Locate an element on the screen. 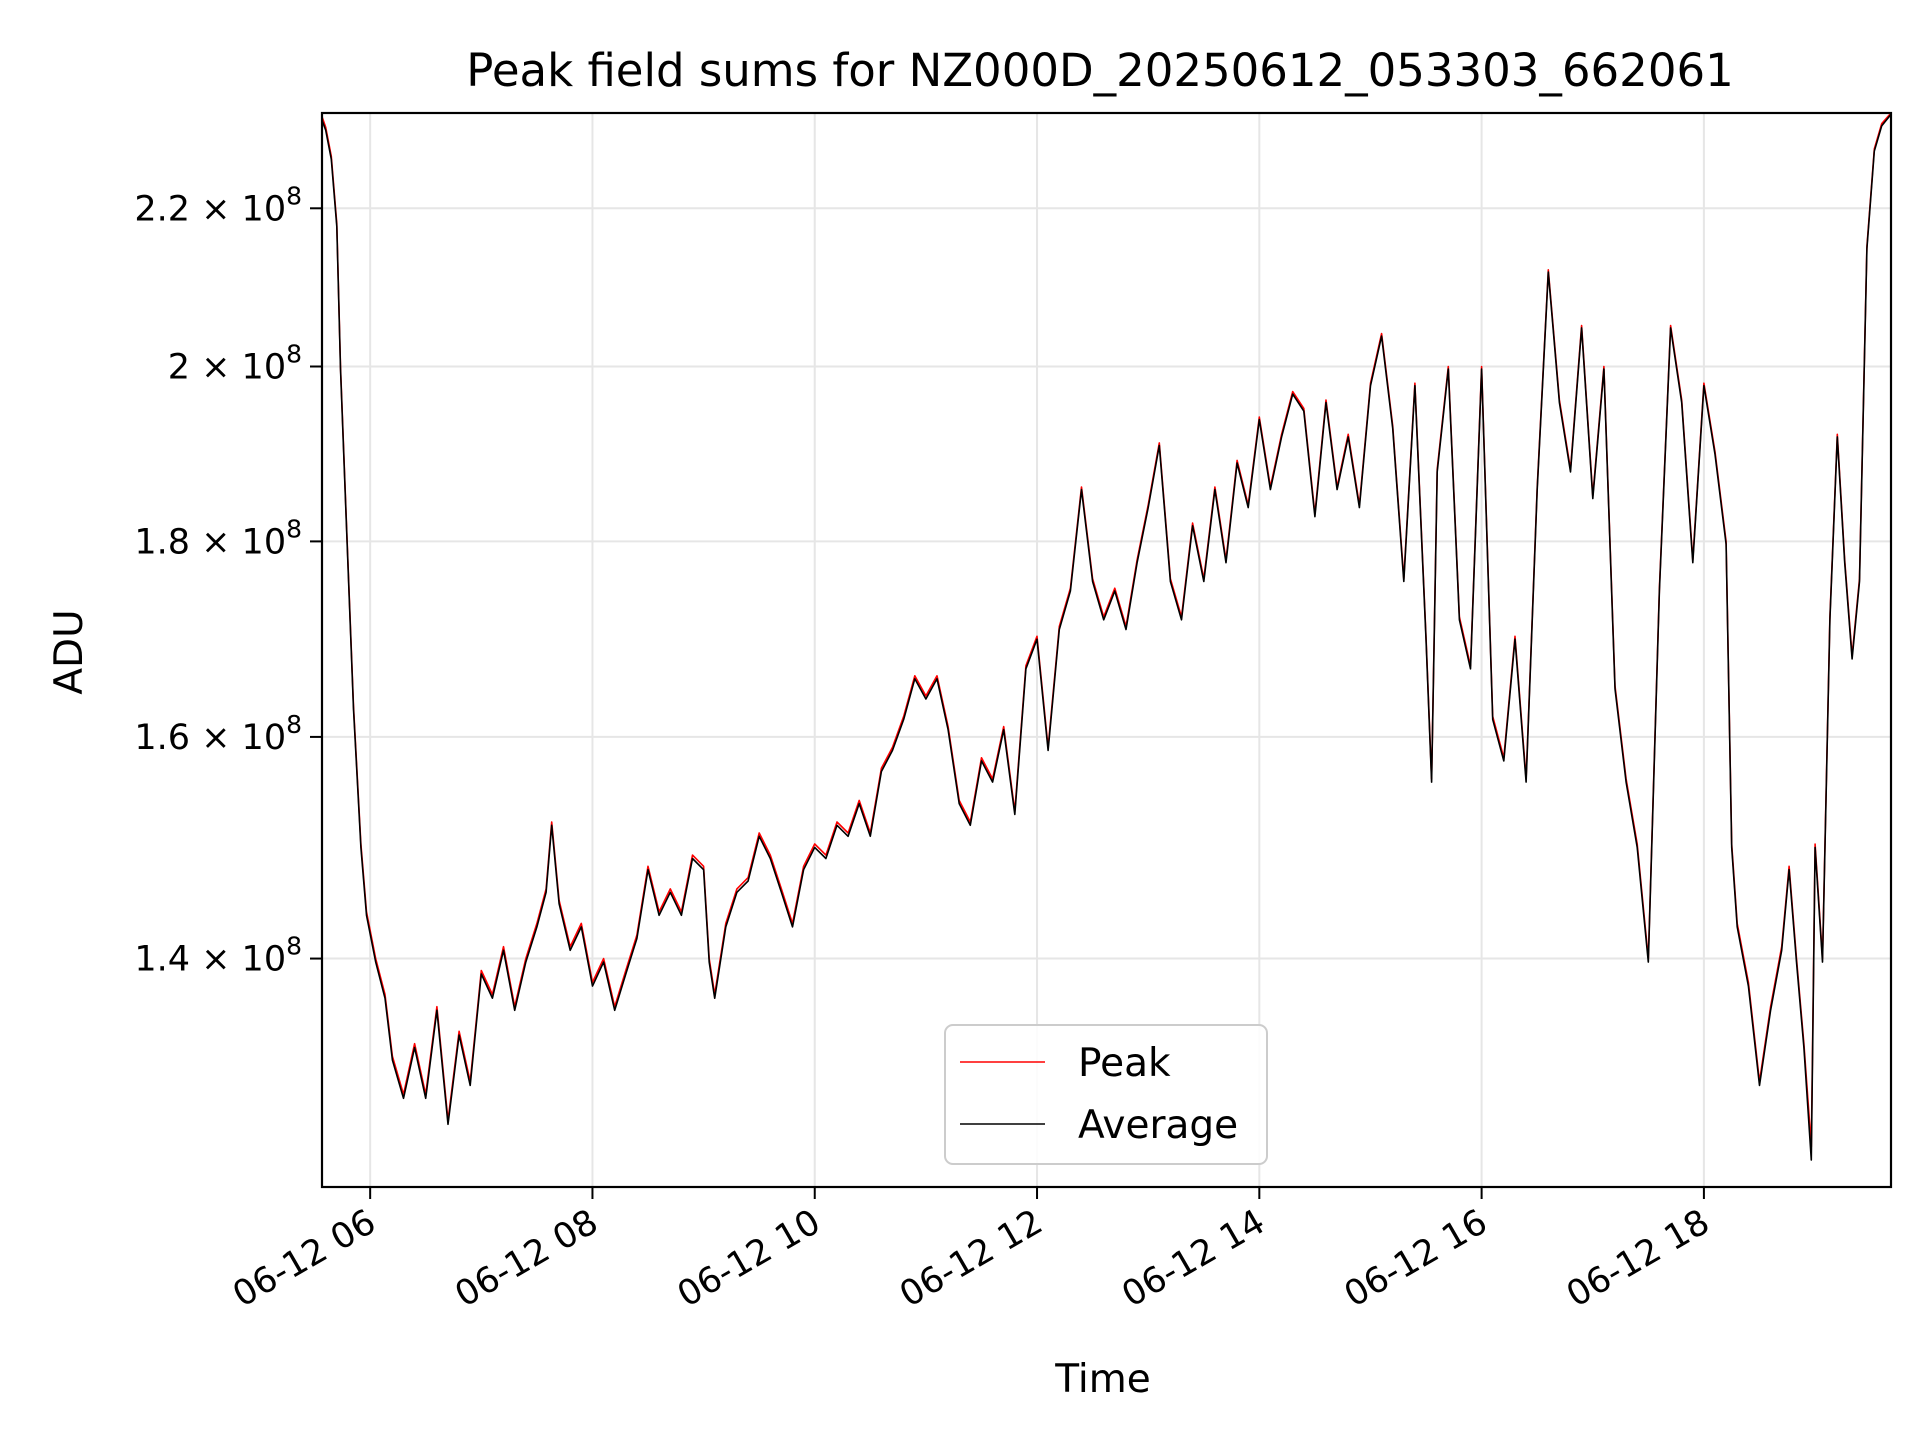 This screenshot has height=1440, width=1920. y-tick-label: 2.2 × 108 is located at coordinates (218, 205).